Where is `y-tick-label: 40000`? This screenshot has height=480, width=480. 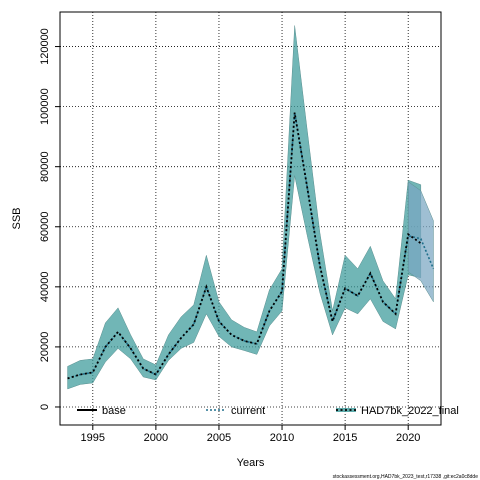 y-tick-label: 40000 is located at coordinates (45, 287).